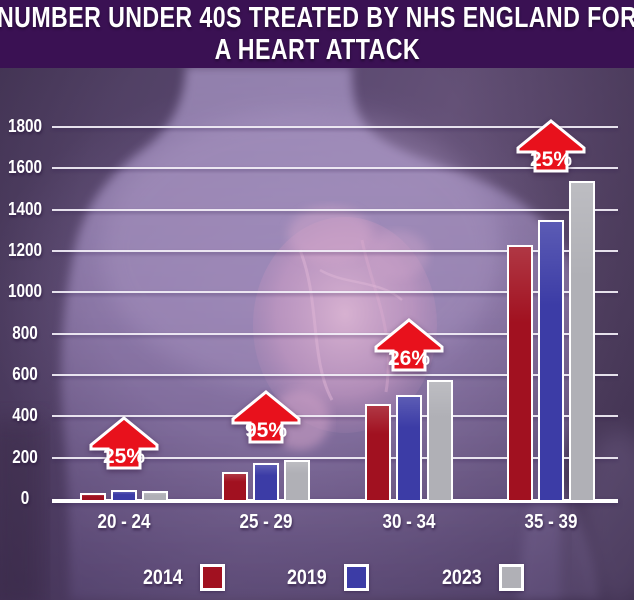 This screenshot has width=634, height=600. Describe the element at coordinates (25, 291) in the screenshot. I see `y-axis-label-1000: 1000` at that location.